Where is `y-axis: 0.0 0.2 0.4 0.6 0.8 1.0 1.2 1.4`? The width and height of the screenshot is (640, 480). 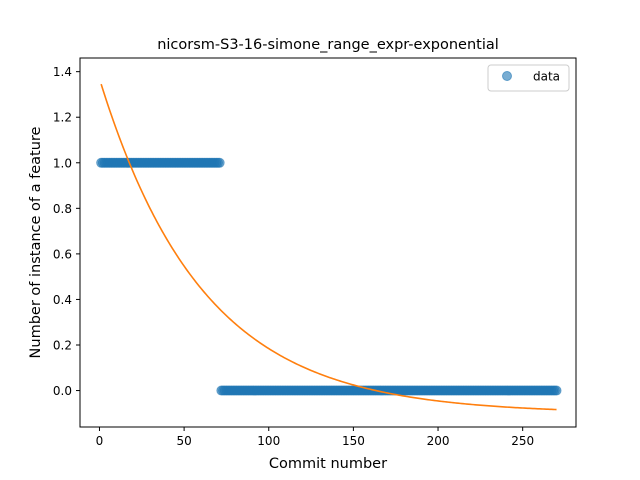 y-axis: 0.0 0.2 0.4 0.6 0.8 1.0 1.2 1.4 is located at coordinates (66, 231).